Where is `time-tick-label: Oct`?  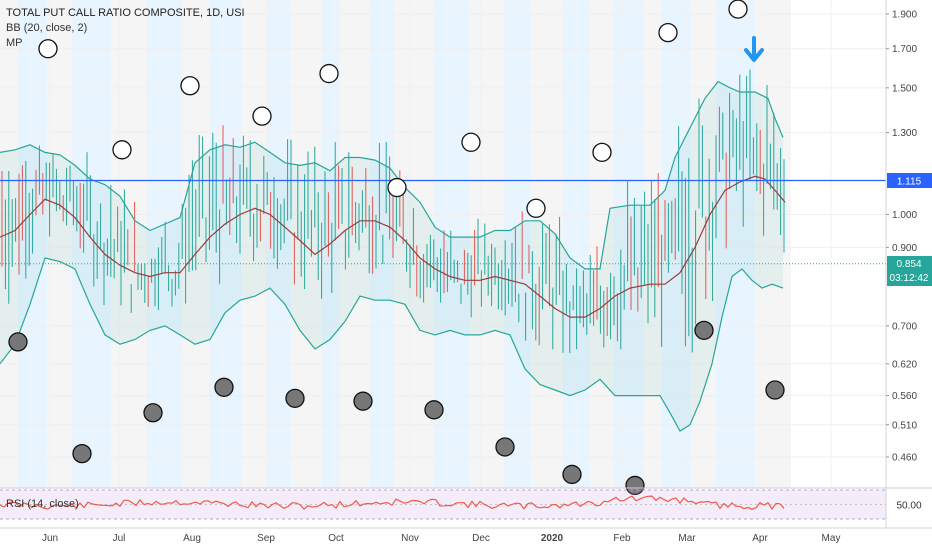 time-tick-label: Oct is located at coordinates (336, 538).